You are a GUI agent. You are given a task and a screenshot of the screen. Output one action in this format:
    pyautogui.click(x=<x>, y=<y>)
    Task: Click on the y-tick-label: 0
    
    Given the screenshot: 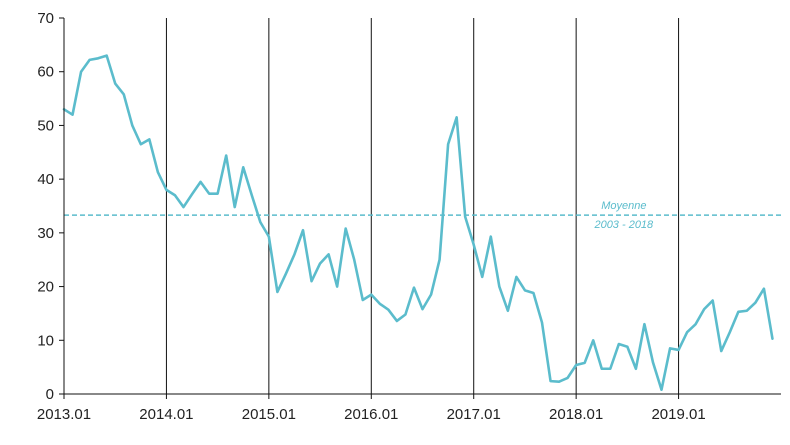 What is the action you would take?
    pyautogui.click(x=50, y=394)
    